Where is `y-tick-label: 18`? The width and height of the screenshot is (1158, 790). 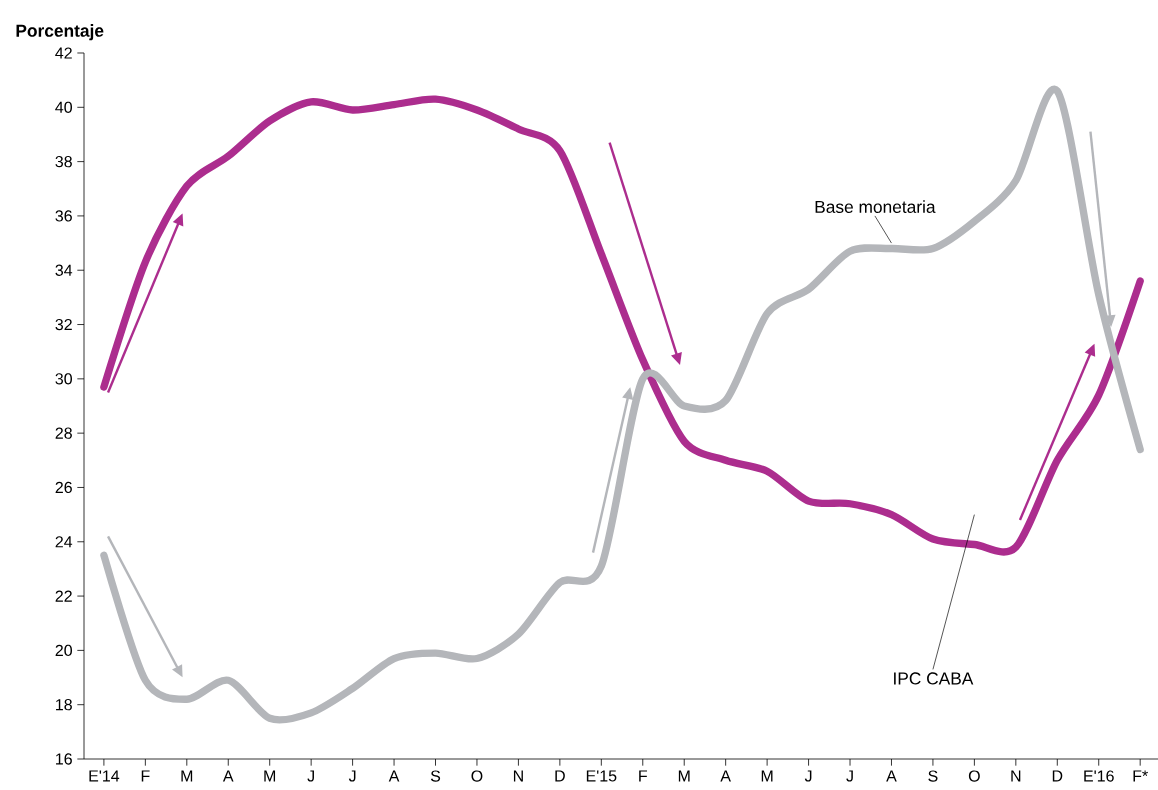 y-tick-label: 18 is located at coordinates (64, 705).